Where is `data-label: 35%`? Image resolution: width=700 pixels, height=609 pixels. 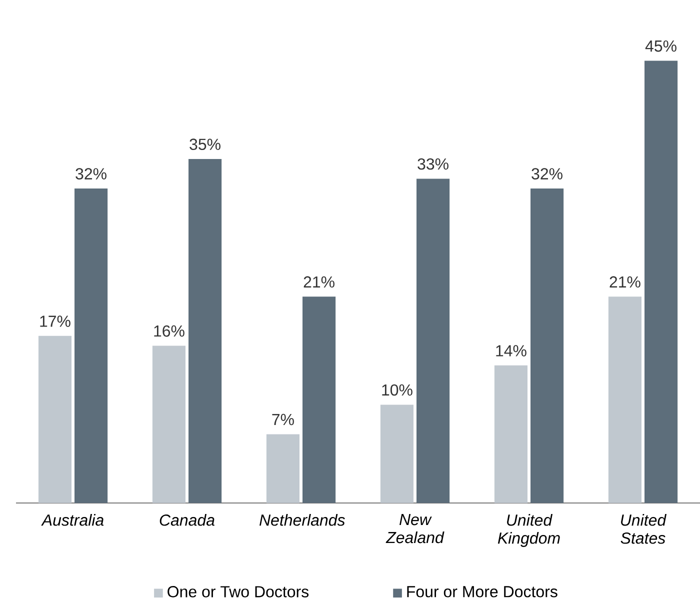
data-label: 35% is located at coordinates (205, 144).